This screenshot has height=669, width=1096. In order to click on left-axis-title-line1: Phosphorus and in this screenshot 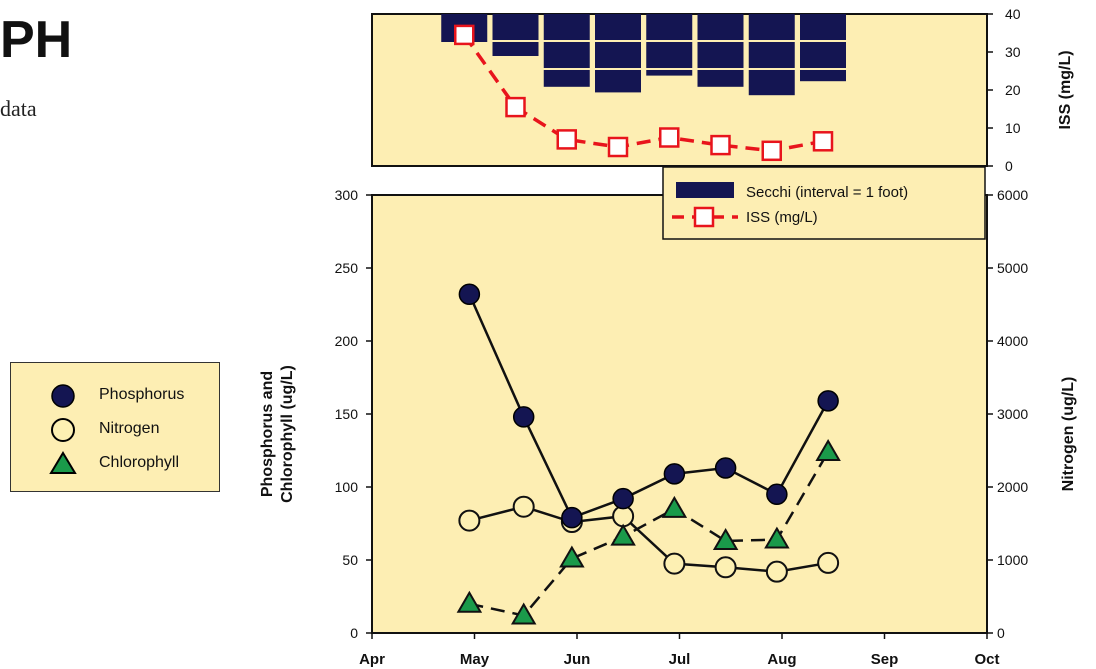, I will do `click(267, 434)`.